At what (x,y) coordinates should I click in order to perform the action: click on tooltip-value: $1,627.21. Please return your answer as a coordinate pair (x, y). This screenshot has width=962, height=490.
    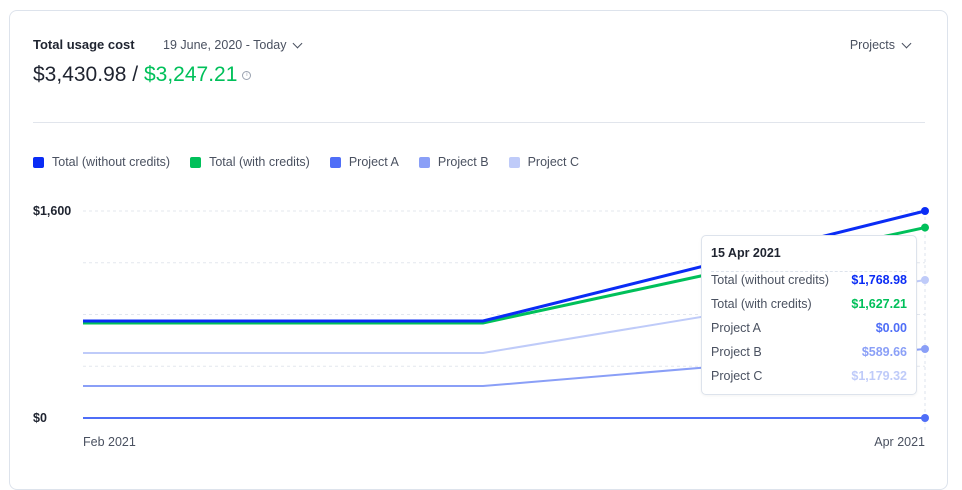
    Looking at the image, I should click on (879, 304).